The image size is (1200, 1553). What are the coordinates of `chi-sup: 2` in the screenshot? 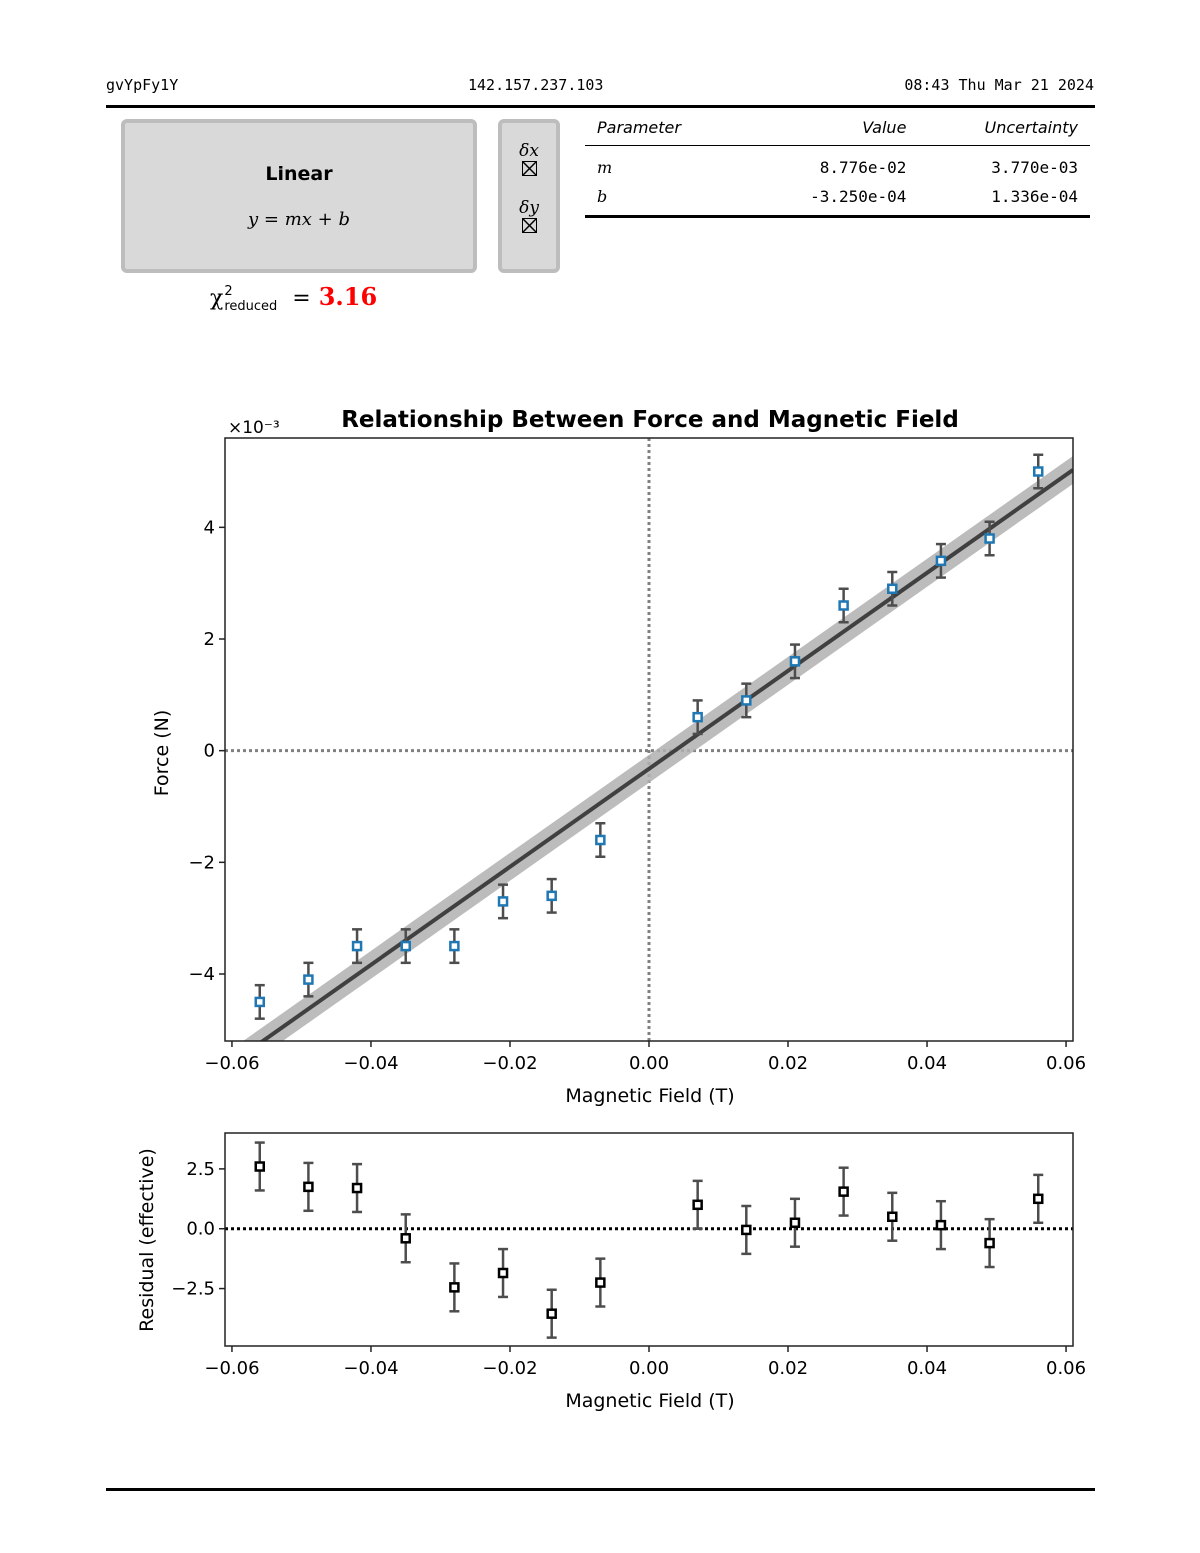 It's located at (228, 291).